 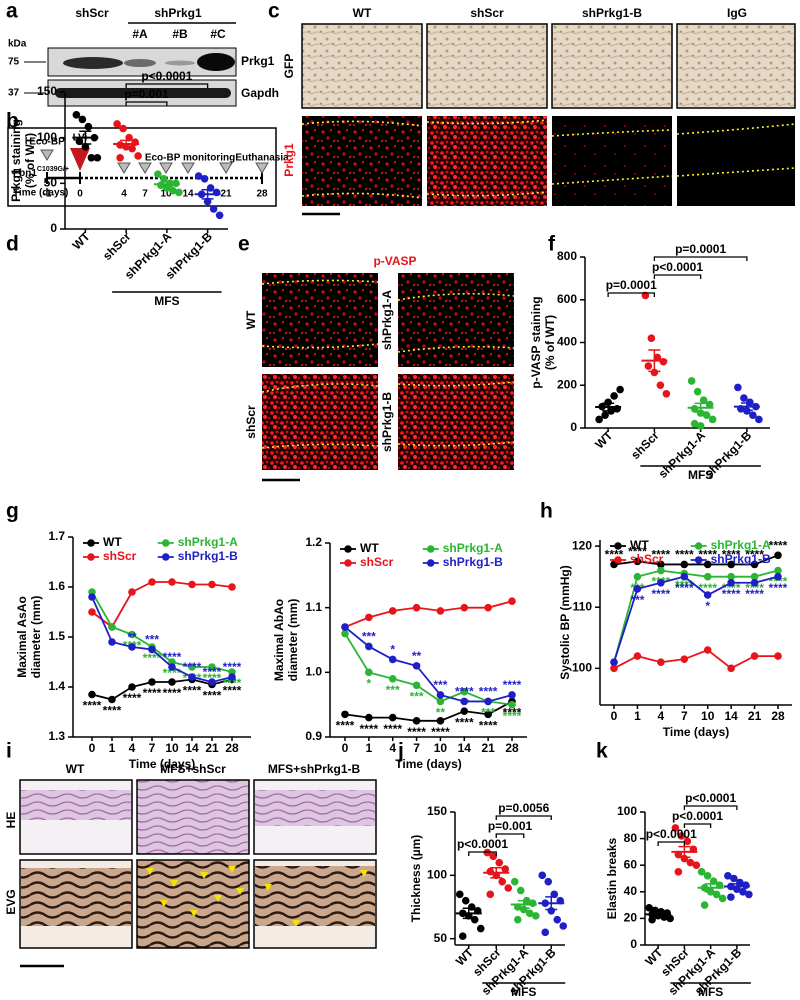 What do you see at coordinates (51, 183) in the screenshot?
I see `y-tick-label: 50` at bounding box center [51, 183].